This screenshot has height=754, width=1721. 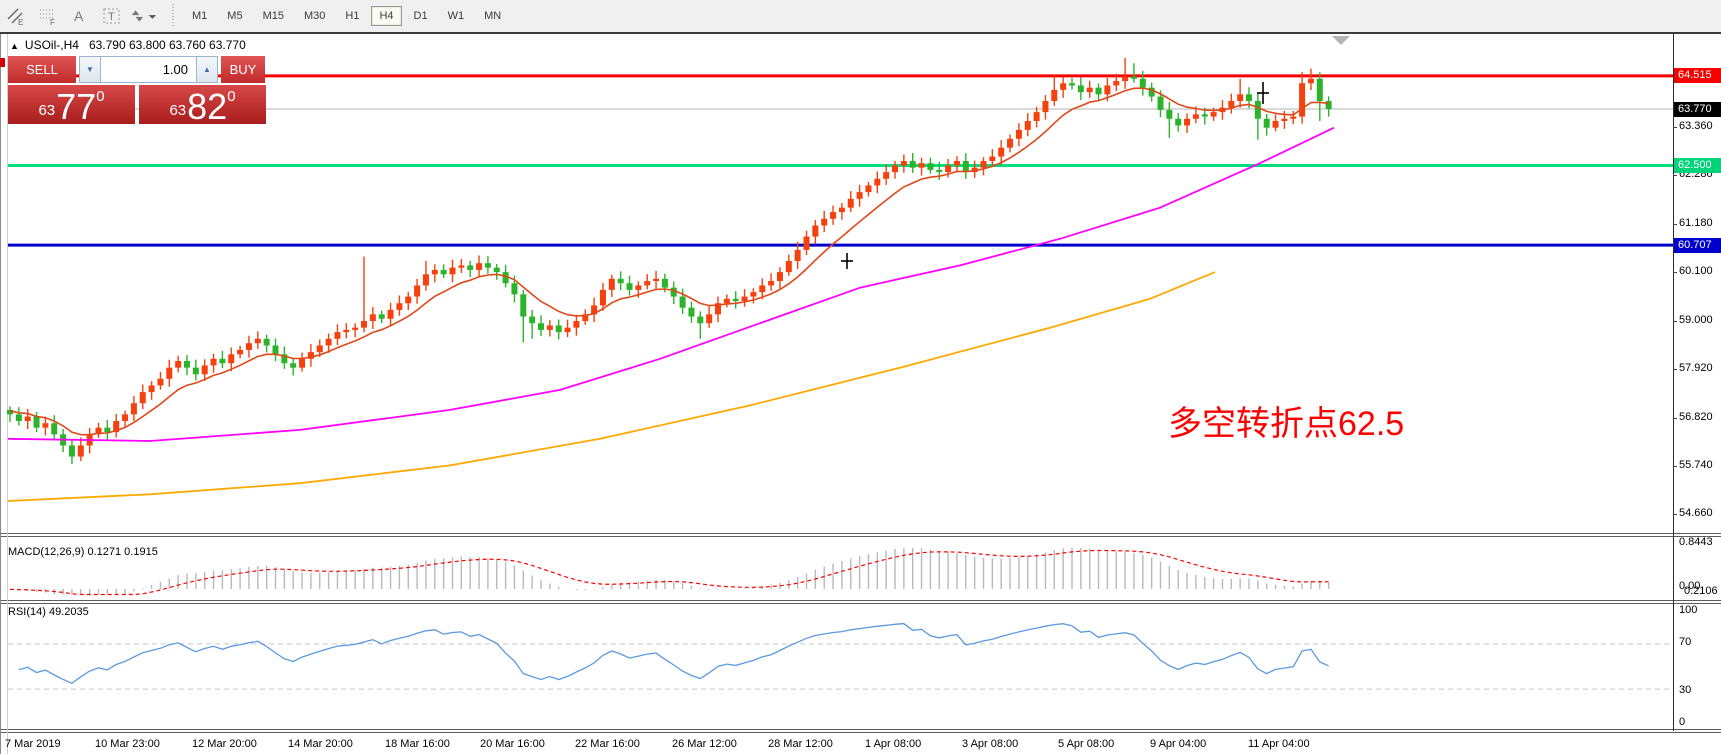 What do you see at coordinates (320, 744) in the screenshot?
I see `time-axis-label: 14 Mar 20:00` at bounding box center [320, 744].